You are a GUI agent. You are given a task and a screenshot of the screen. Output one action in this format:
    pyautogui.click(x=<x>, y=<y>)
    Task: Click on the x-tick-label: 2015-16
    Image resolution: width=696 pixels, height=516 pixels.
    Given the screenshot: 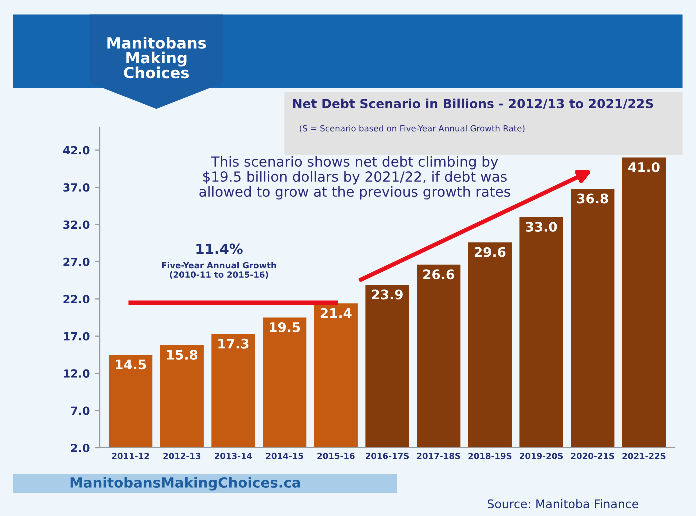 What is the action you would take?
    pyautogui.click(x=336, y=456)
    